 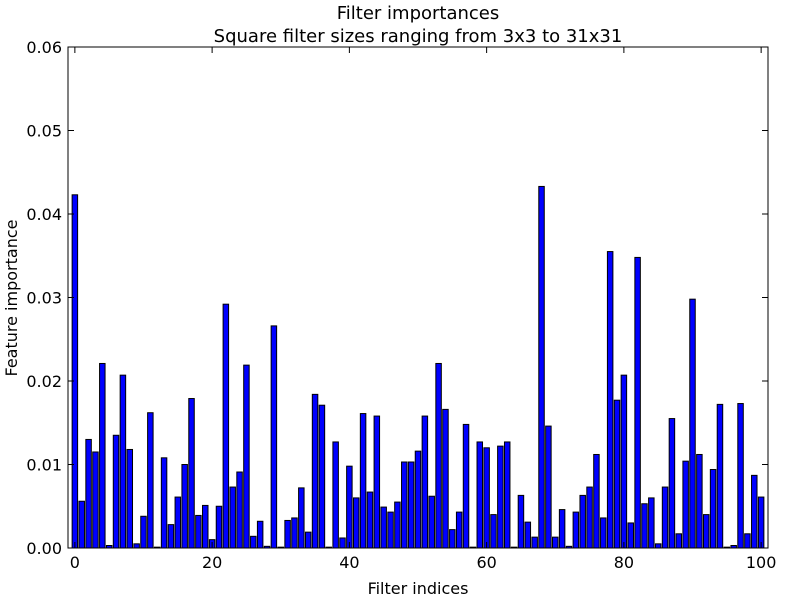 I want to click on x-tick-label-40: 40, so click(x=349, y=562).